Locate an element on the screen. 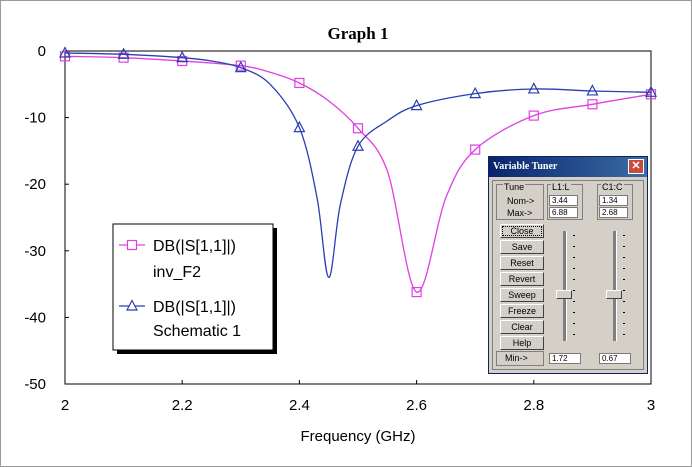 The height and width of the screenshot is (467, 692). tuner-titlebar: Variable Tuner ✕ is located at coordinates (568, 167).